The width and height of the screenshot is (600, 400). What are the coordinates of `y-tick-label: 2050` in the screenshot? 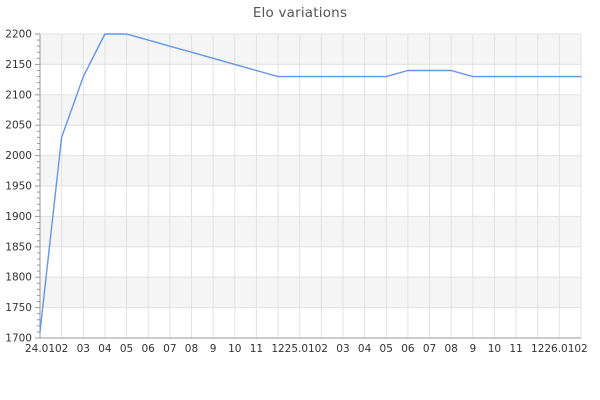 It's located at (18, 126).